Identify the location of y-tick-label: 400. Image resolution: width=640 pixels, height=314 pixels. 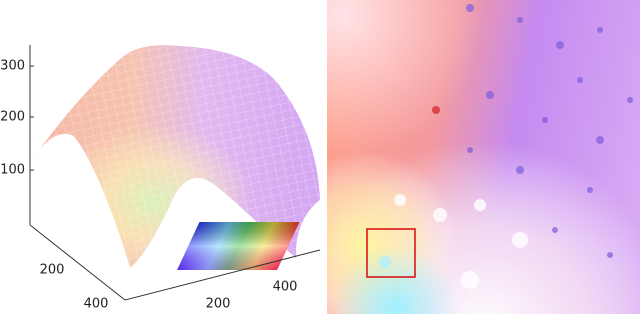
(96, 304).